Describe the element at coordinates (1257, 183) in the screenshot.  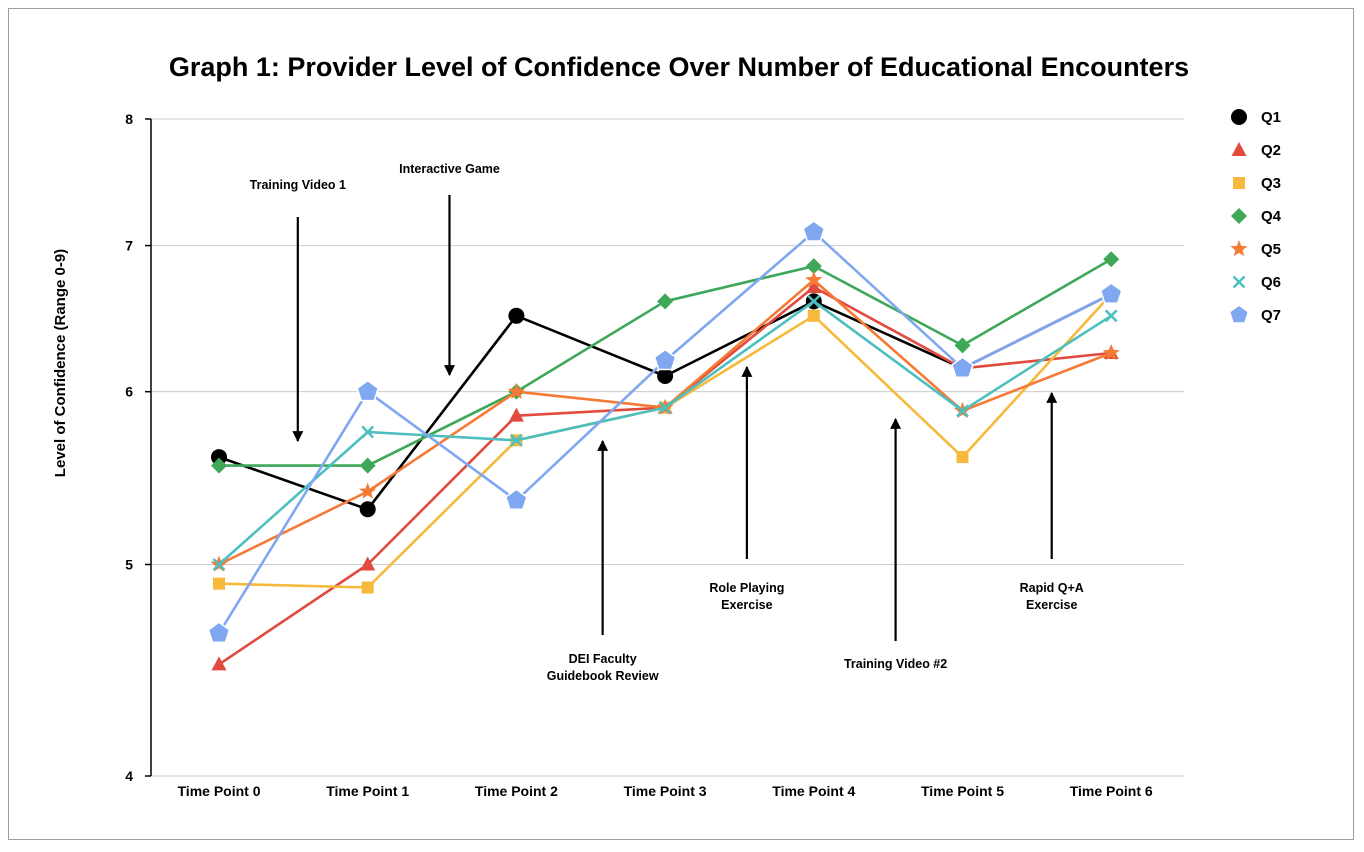
I see `legend-item: Q3` at that location.